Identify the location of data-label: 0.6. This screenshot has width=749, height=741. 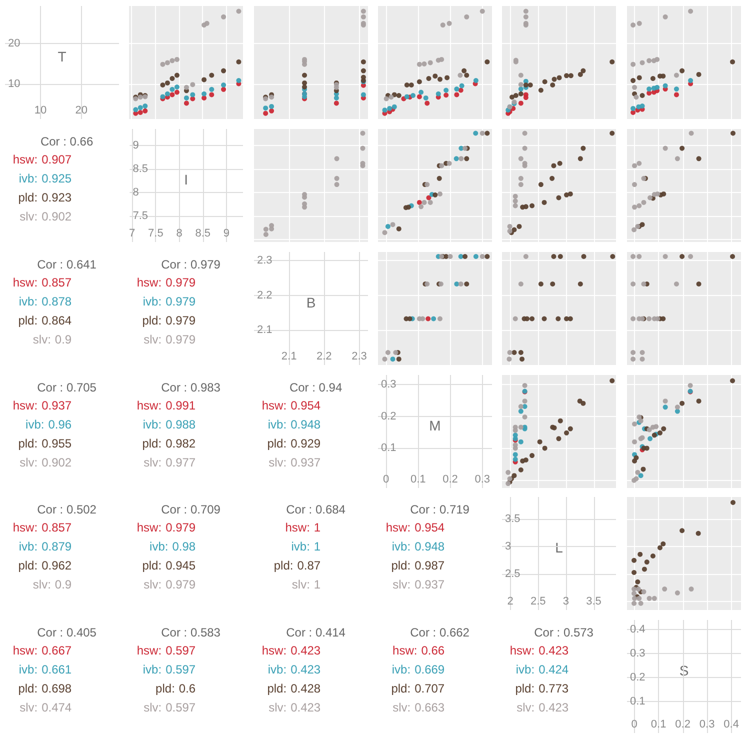
(187, 688).